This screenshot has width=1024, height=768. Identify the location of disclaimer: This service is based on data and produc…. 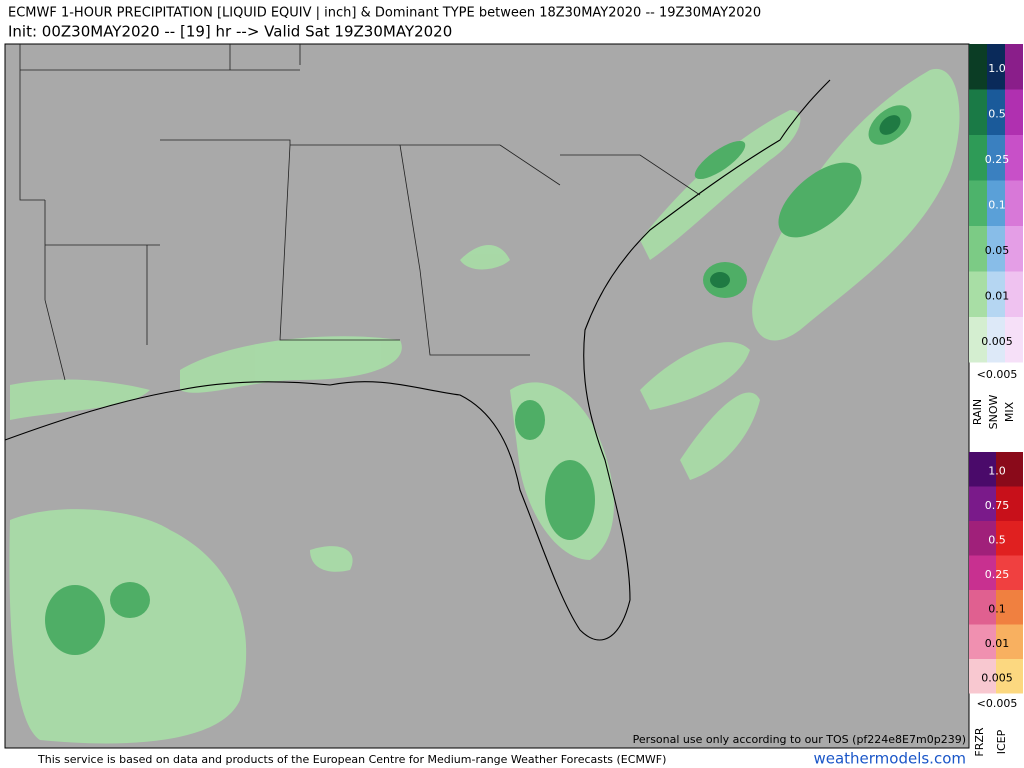
(351, 759).